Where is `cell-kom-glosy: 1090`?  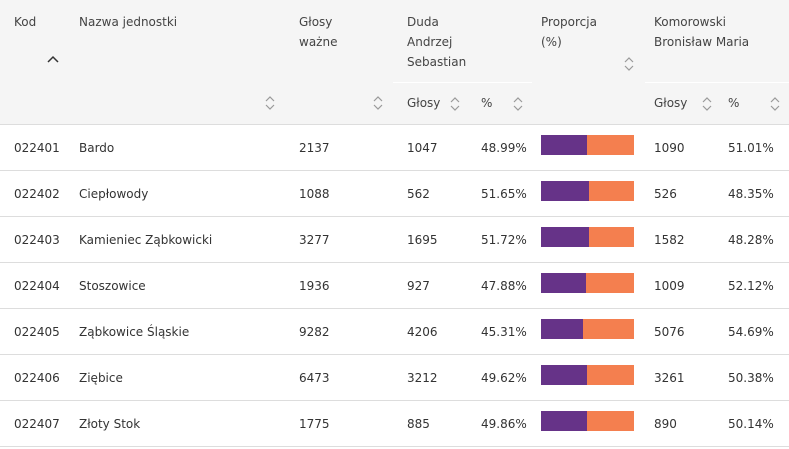
cell-kom-glosy: 1090 is located at coordinates (682, 147).